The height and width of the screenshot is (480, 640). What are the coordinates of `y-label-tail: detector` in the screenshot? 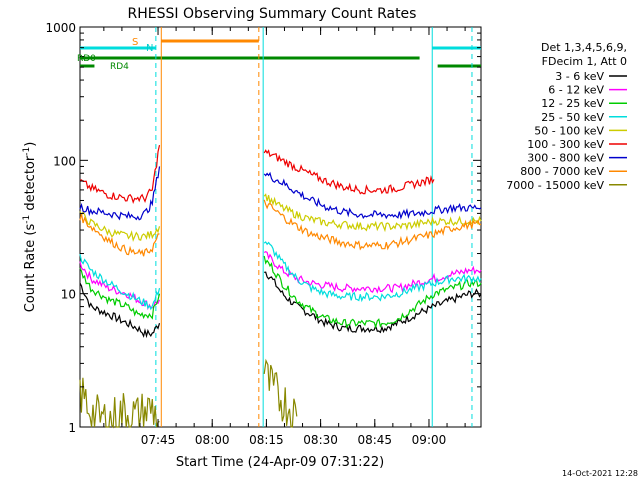 It's located at (30, 185).